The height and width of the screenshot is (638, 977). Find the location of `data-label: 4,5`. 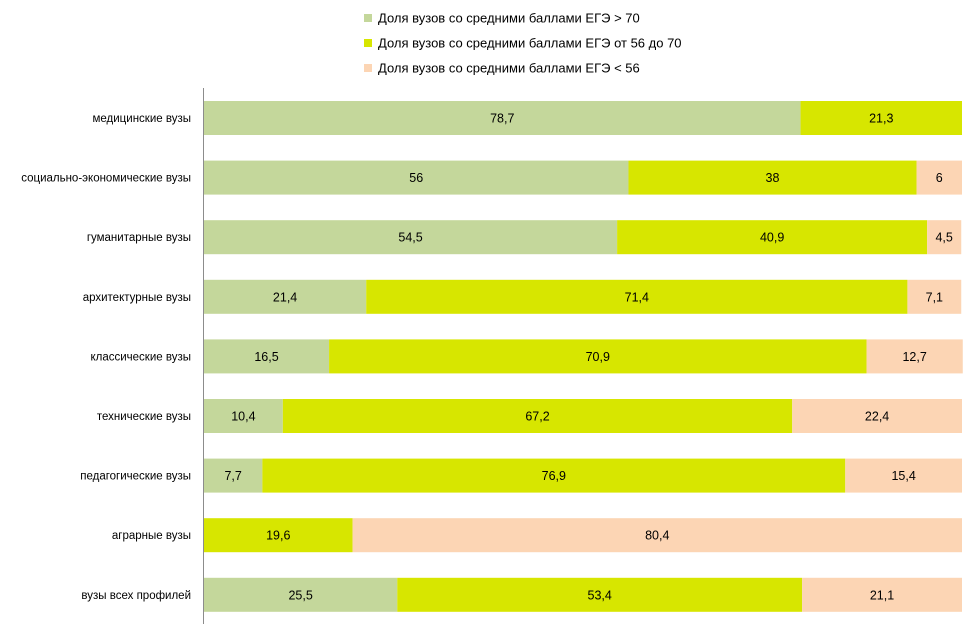

data-label: 4,5 is located at coordinates (943, 238).